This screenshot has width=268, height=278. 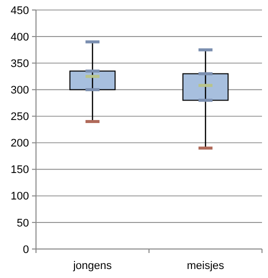 I want to click on x-tick-label: meisjes, so click(x=205, y=266).